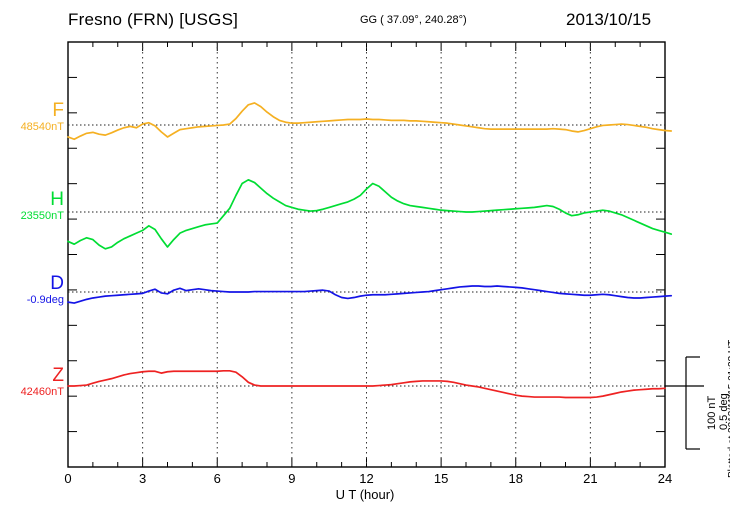 Image resolution: width=730 pixels, height=520 pixels. Describe the element at coordinates (57, 199) in the screenshot. I see `trace-symbol-h: H` at that location.